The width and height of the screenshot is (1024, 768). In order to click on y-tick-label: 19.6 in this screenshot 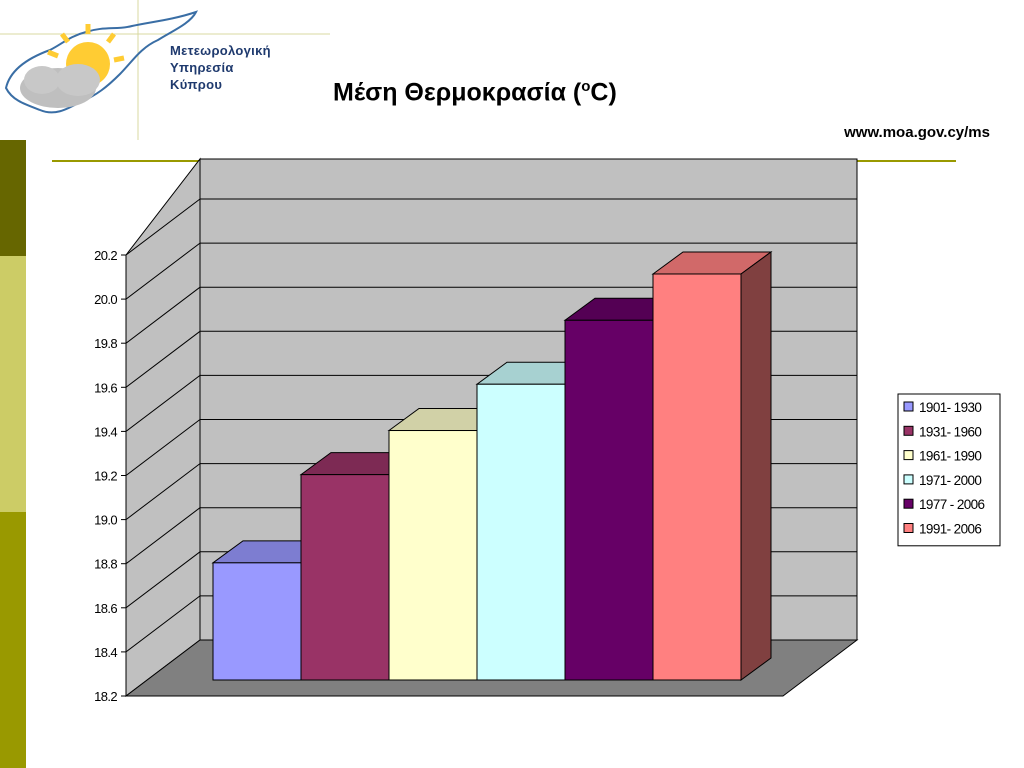, I will do `click(105, 387)`.